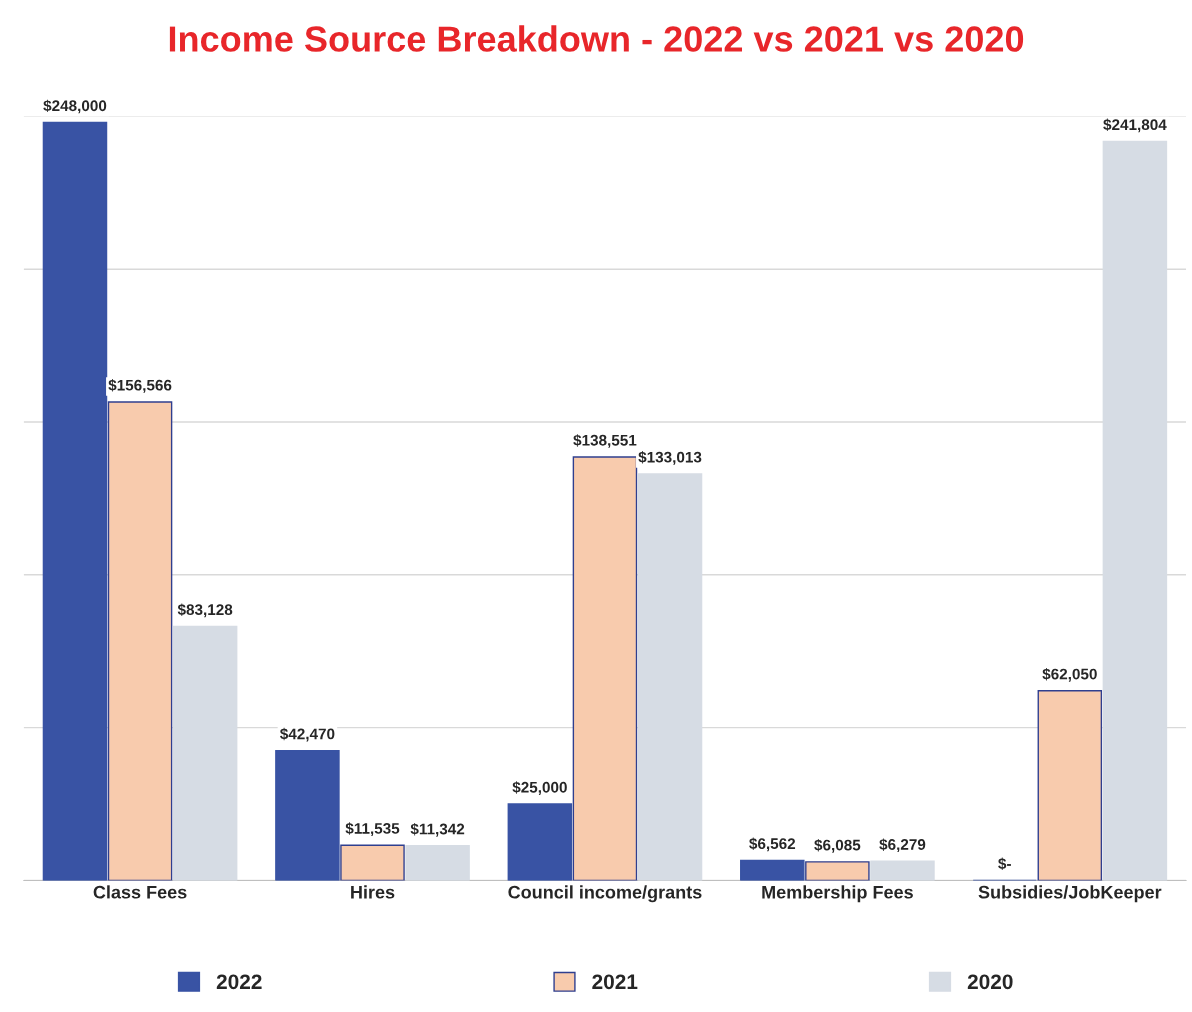 This screenshot has width=1192, height=1012. What do you see at coordinates (140, 386) in the screenshot?
I see `data-label: $156,566` at bounding box center [140, 386].